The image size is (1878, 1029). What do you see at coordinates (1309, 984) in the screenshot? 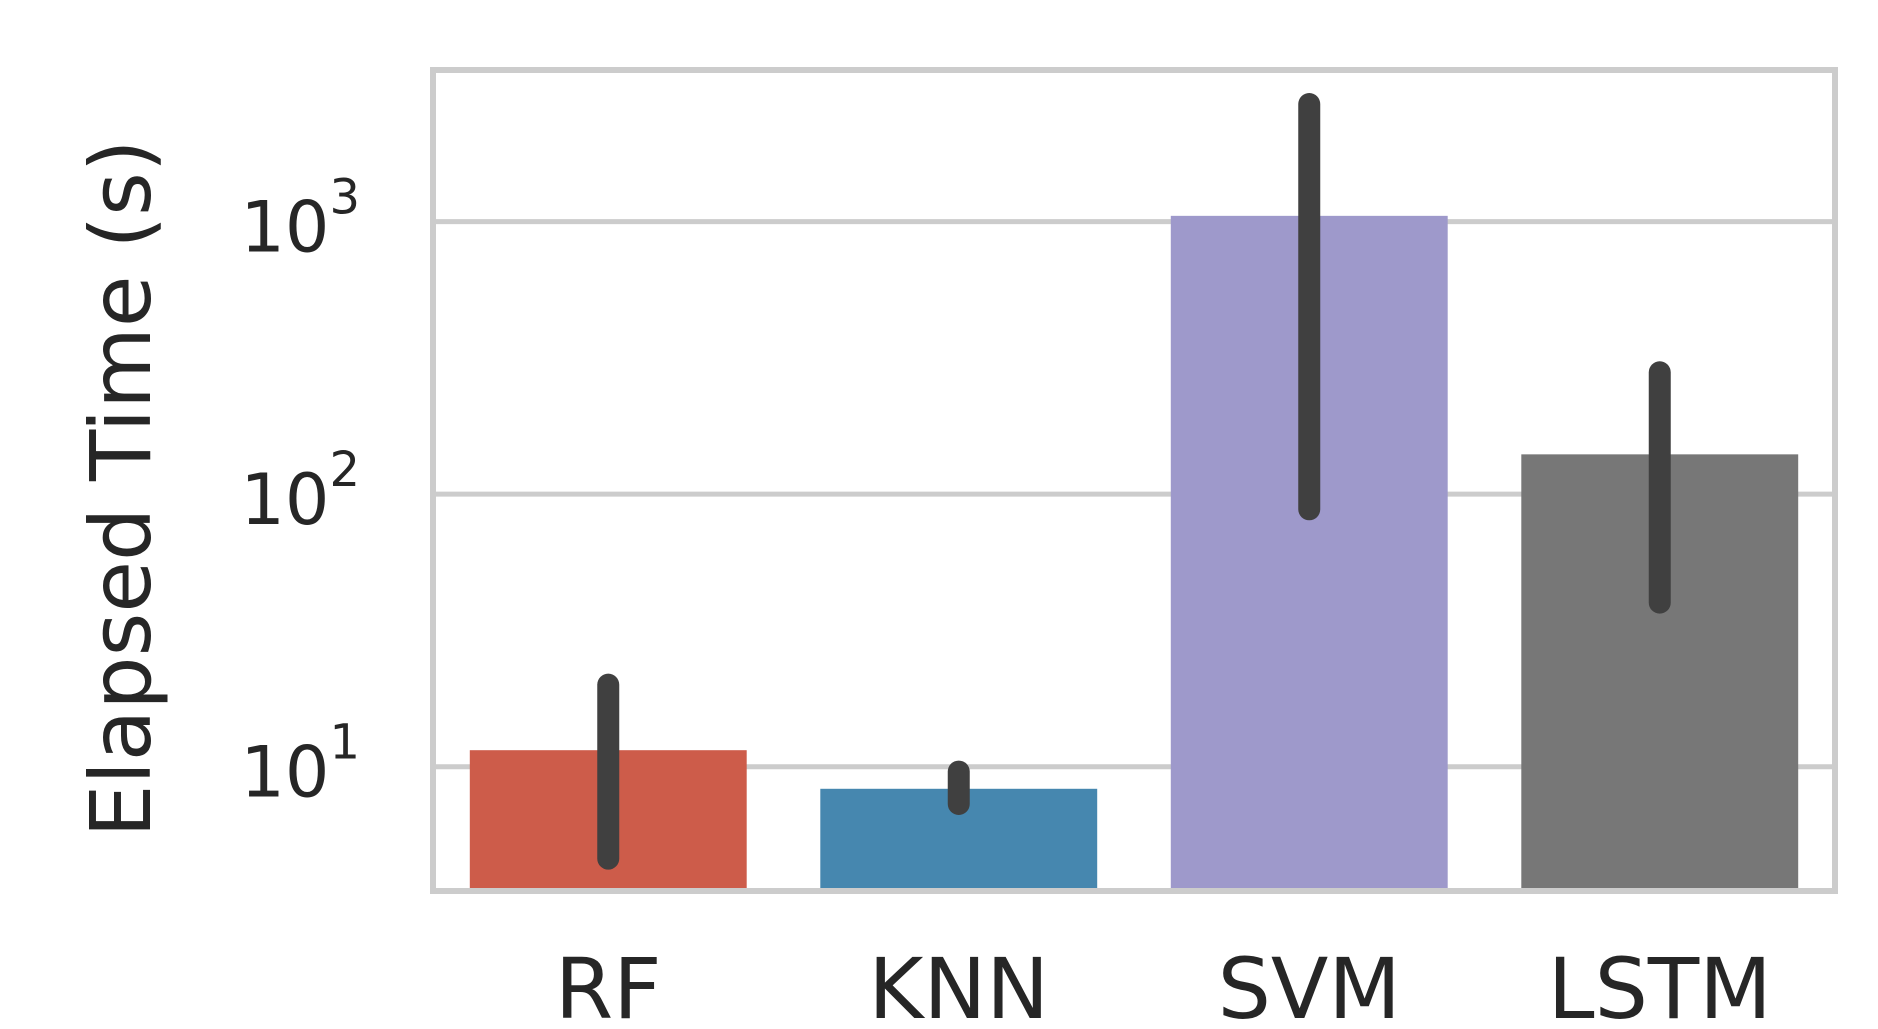
I see `x-tick-label: SVM` at bounding box center [1309, 984].